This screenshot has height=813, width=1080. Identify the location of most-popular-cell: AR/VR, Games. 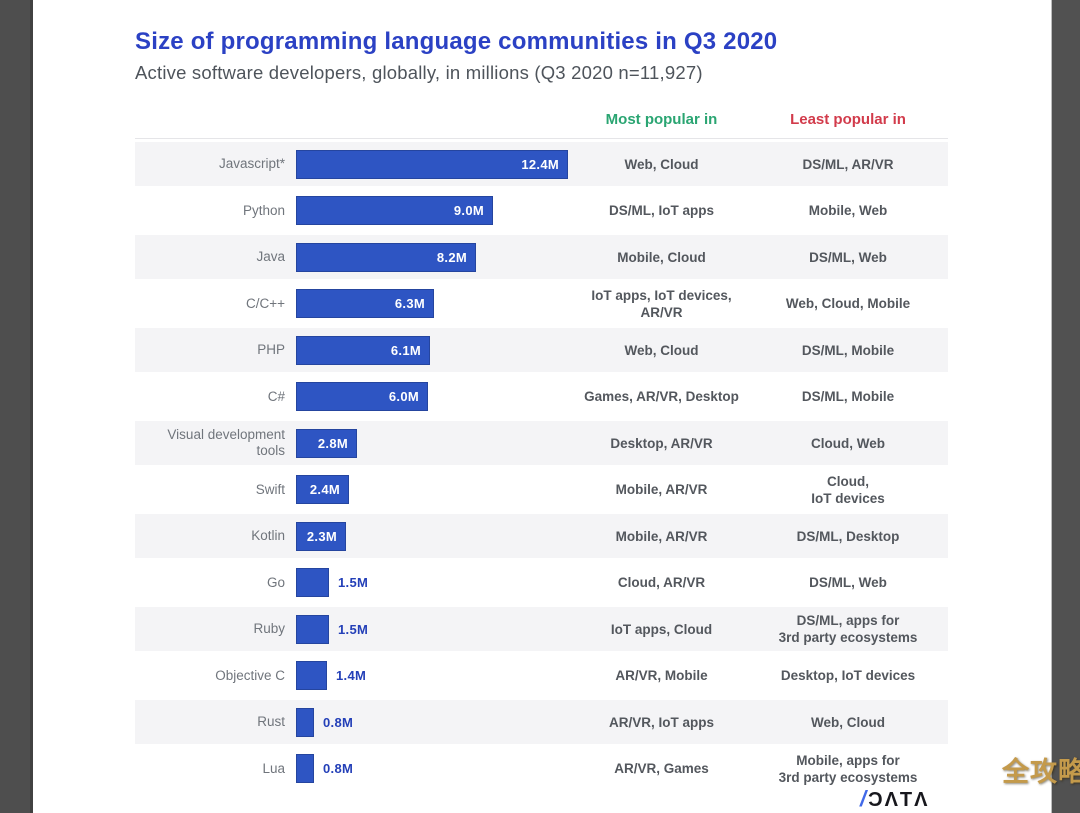
(661, 768).